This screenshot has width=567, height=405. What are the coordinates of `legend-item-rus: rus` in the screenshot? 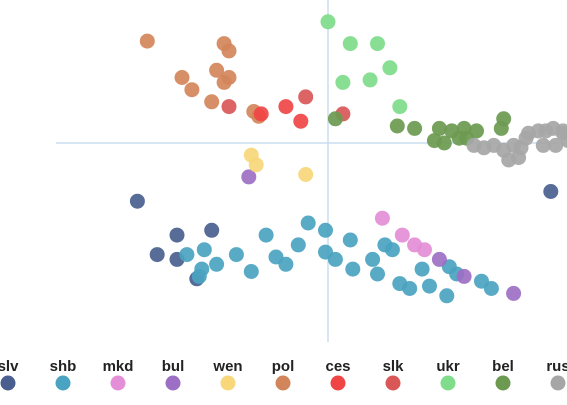 It's located at (556, 374).